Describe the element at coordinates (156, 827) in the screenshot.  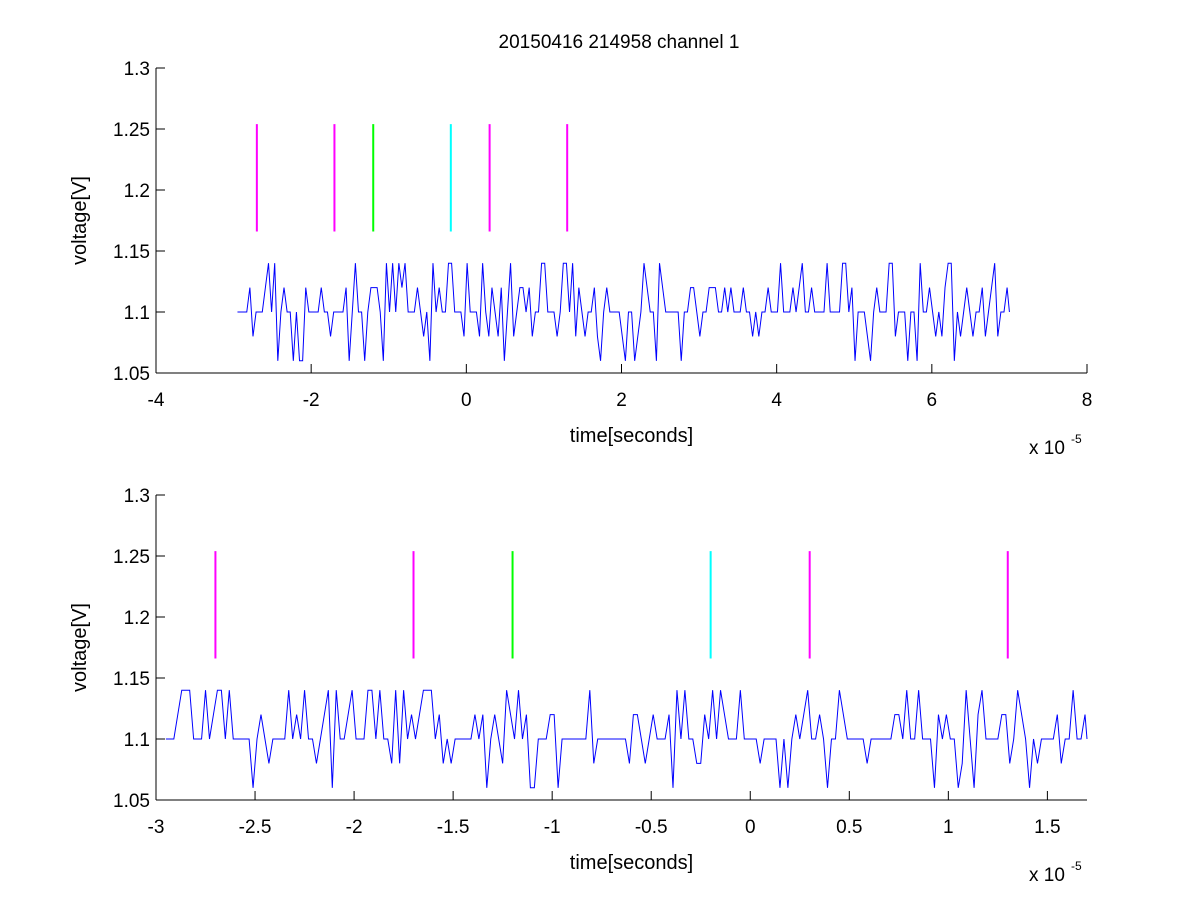
I see `x-tick-label: -3` at that location.